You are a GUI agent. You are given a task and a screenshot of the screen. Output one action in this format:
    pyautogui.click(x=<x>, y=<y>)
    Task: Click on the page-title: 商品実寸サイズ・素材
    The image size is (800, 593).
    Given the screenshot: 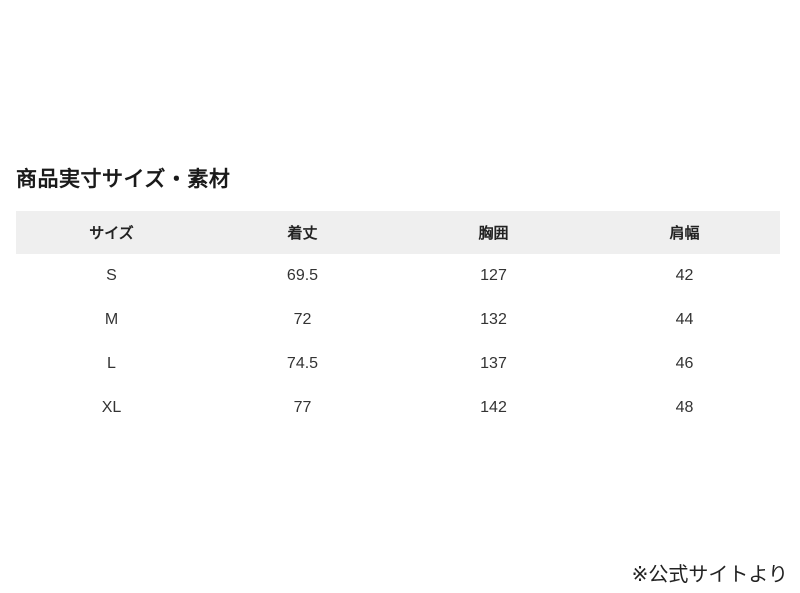 What is the action you would take?
    pyautogui.click(x=123, y=179)
    